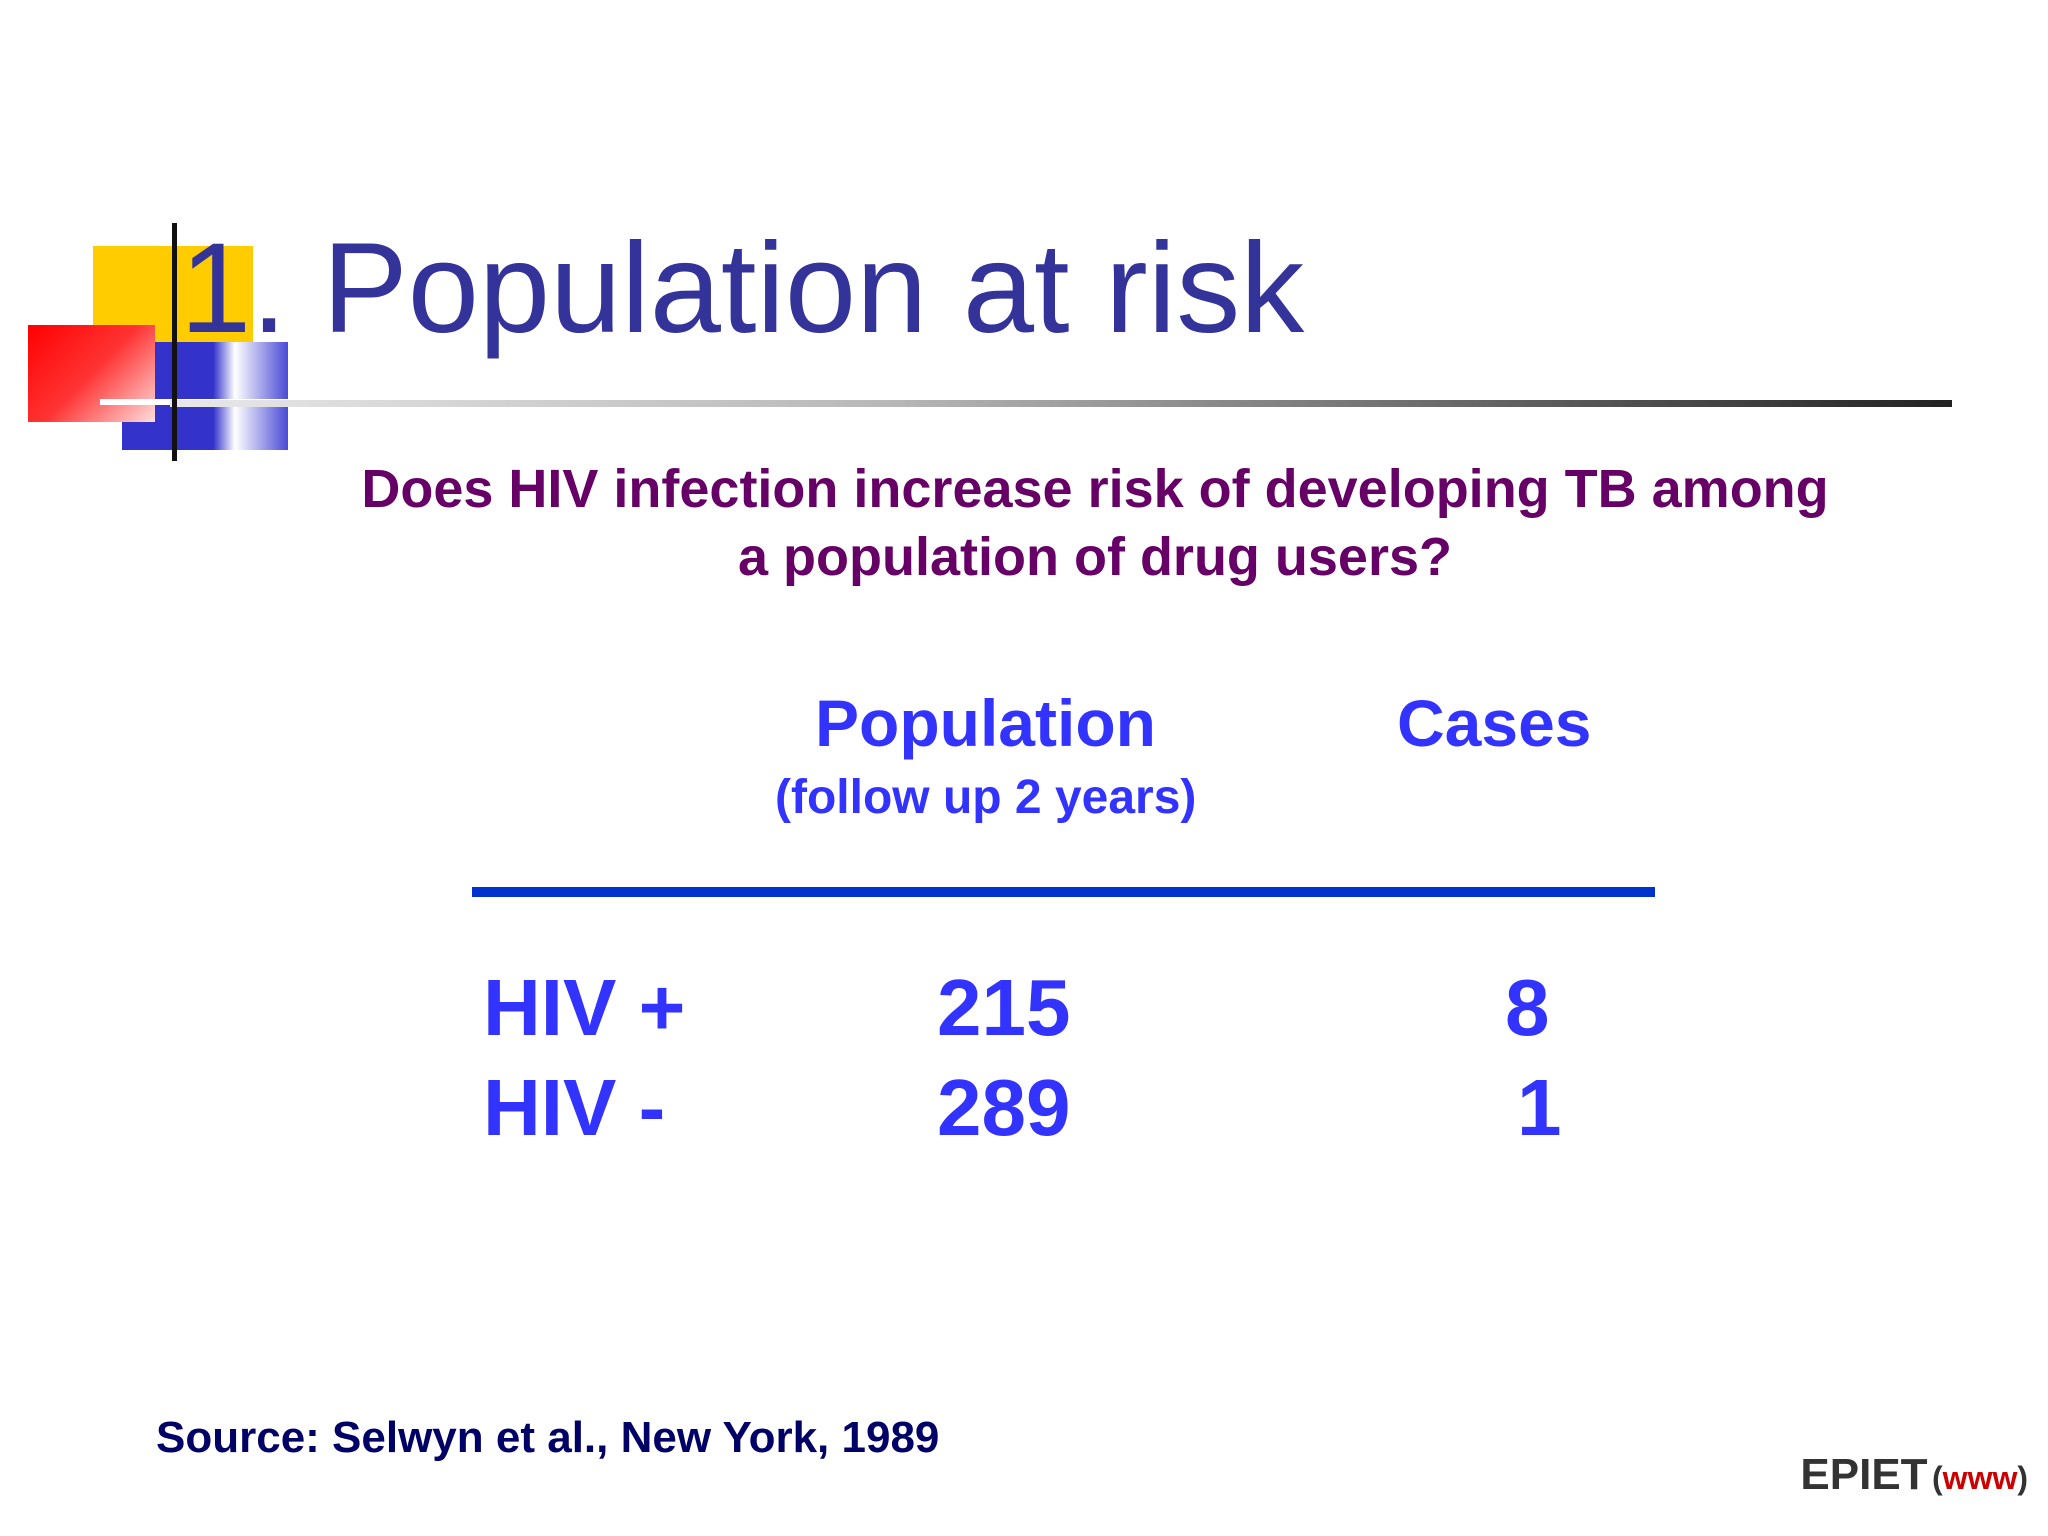 This screenshot has width=2048, height=1536. I want to click on footer-paren-open: (, so click(1937, 1478).